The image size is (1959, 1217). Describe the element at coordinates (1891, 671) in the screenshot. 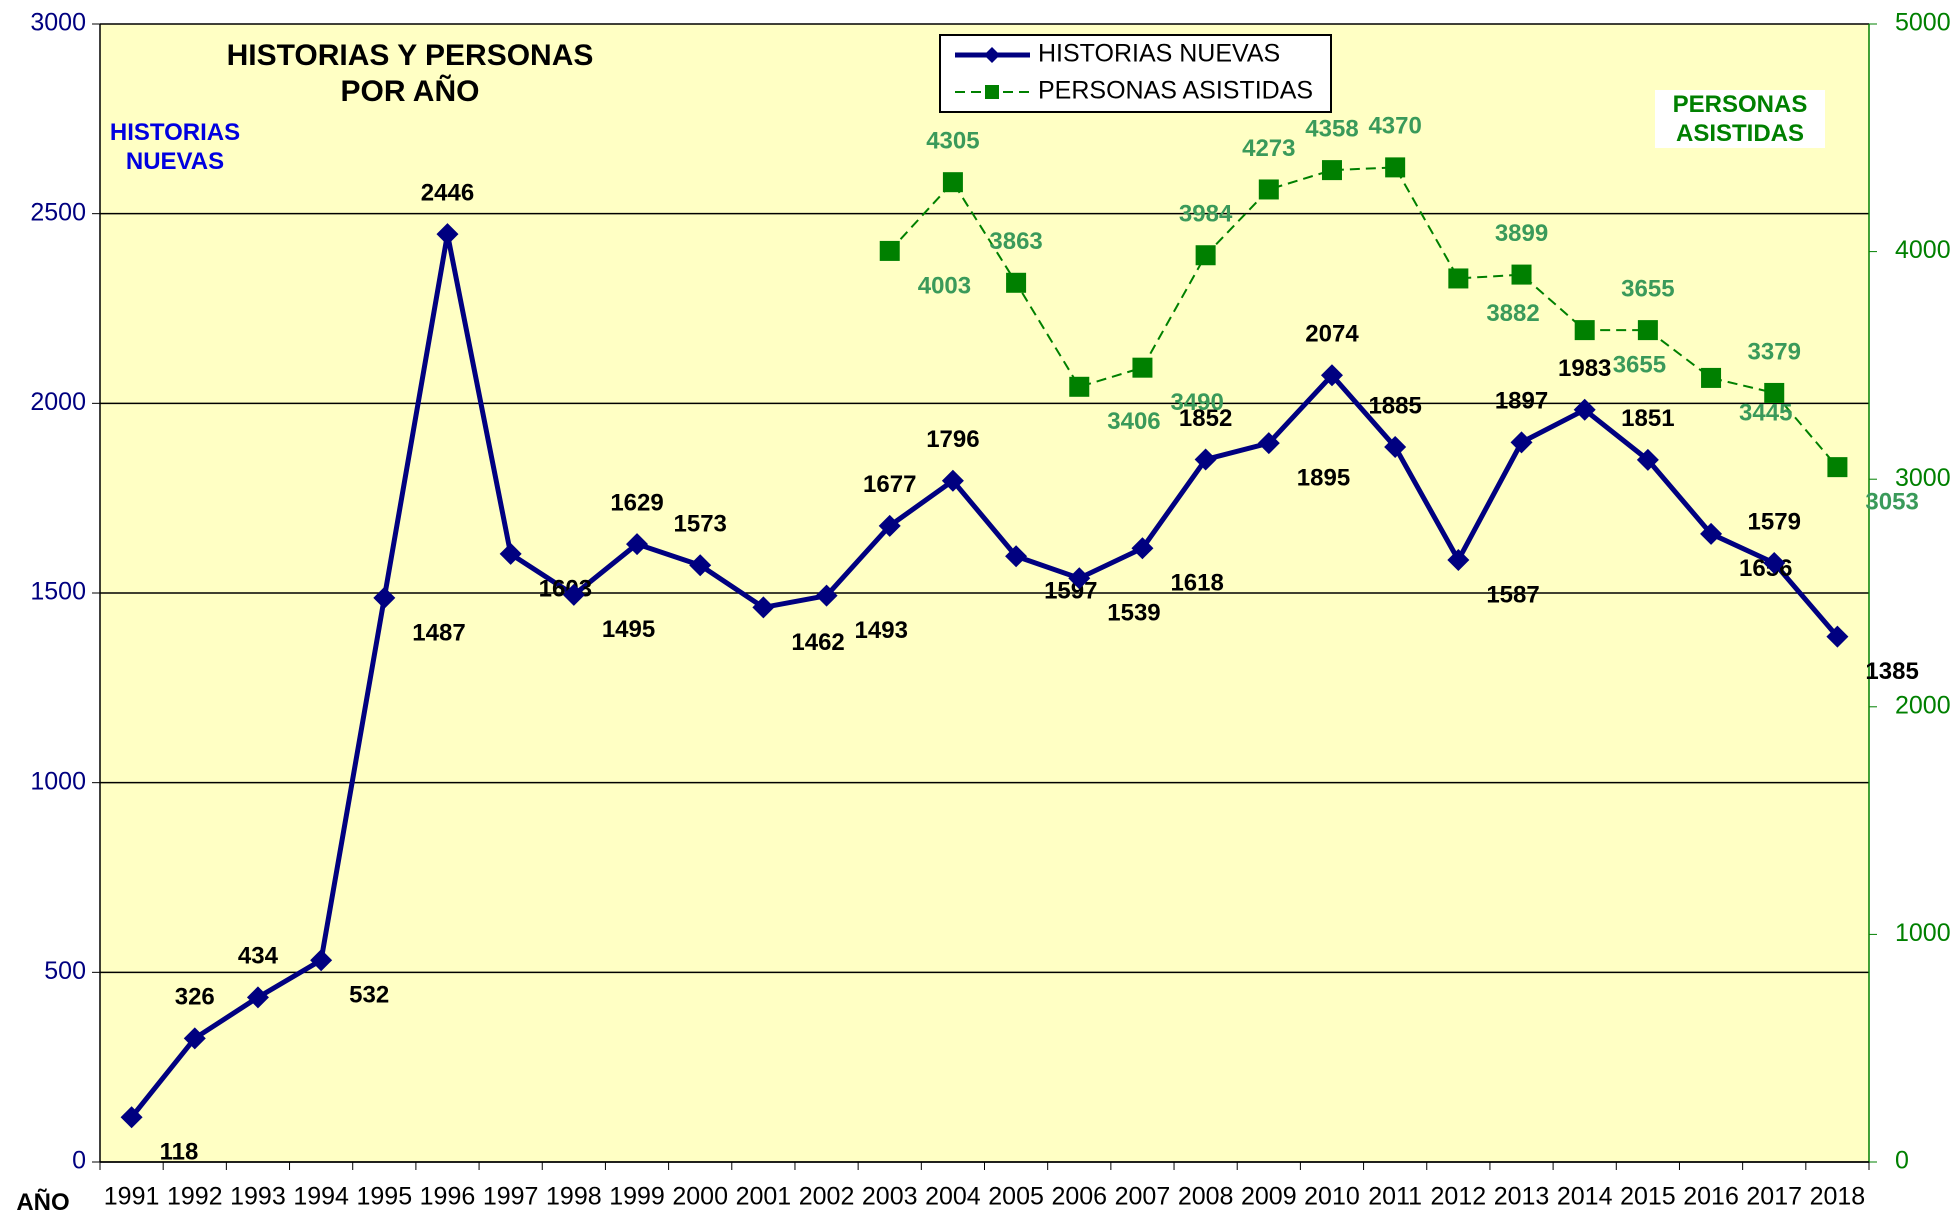

I see `data-label: 1385` at that location.